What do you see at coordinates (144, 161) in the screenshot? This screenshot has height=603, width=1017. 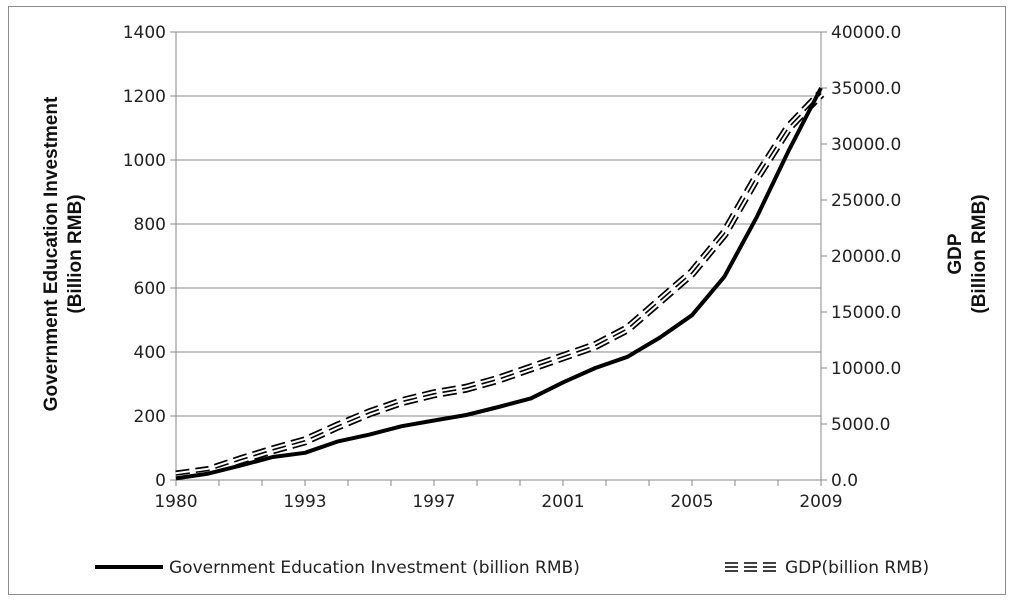 I see `left-tick-label: 1000` at bounding box center [144, 161].